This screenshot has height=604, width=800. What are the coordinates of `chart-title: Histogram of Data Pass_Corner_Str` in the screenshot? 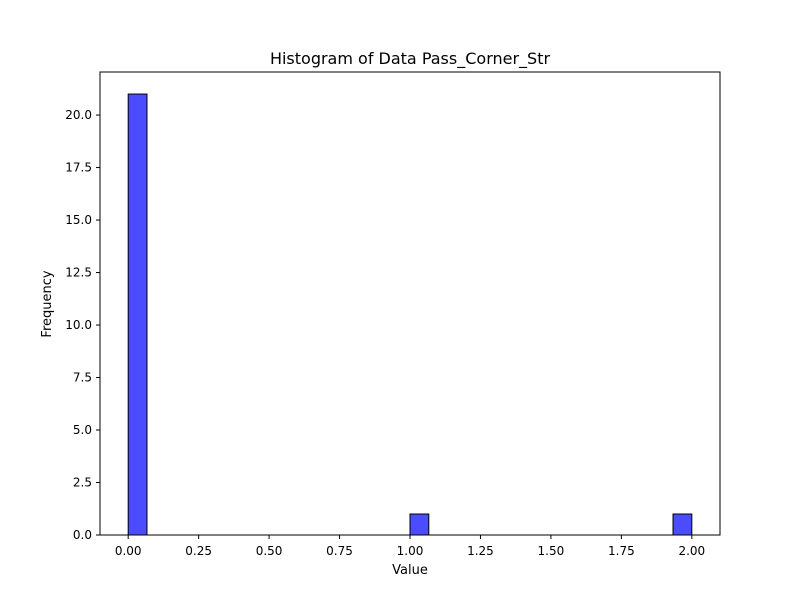 It's located at (410, 59).